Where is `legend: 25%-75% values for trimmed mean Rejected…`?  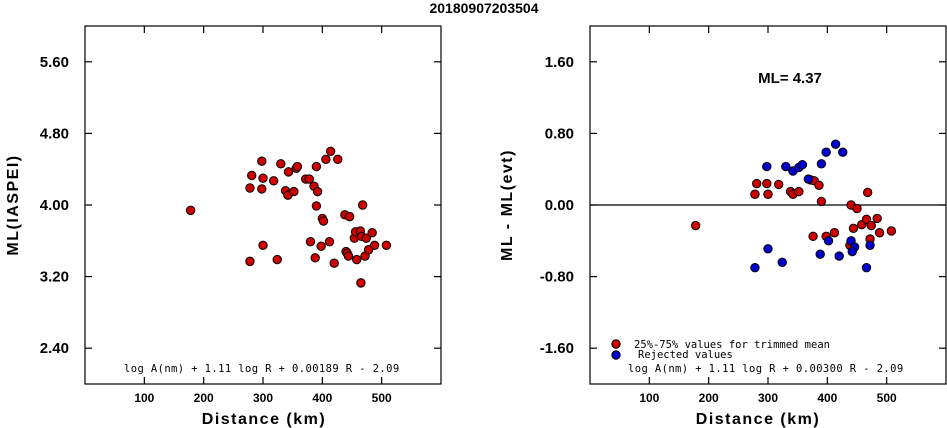
legend: 25%-75% values for trimmed mean Rejected… is located at coordinates (720, 350).